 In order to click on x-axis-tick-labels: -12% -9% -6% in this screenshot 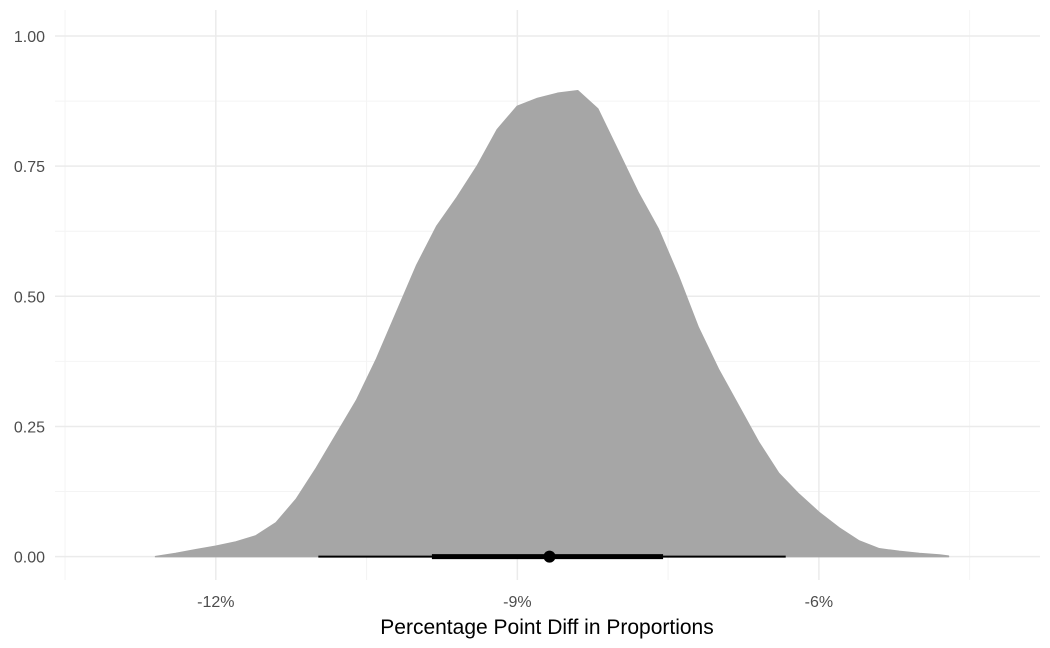, I will do `click(515, 602)`.